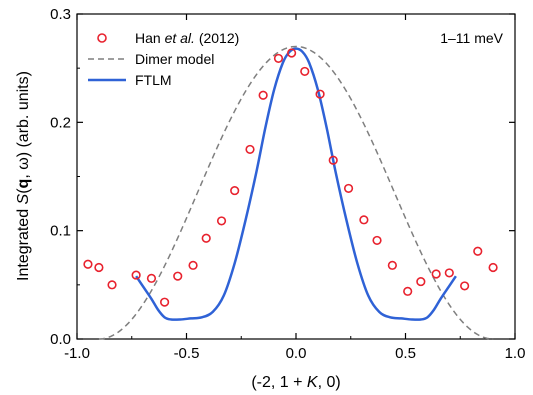 The width and height of the screenshot is (533, 395). What do you see at coordinates (60, 231) in the screenshot?
I see `y-tick-label: 0.1` at bounding box center [60, 231].